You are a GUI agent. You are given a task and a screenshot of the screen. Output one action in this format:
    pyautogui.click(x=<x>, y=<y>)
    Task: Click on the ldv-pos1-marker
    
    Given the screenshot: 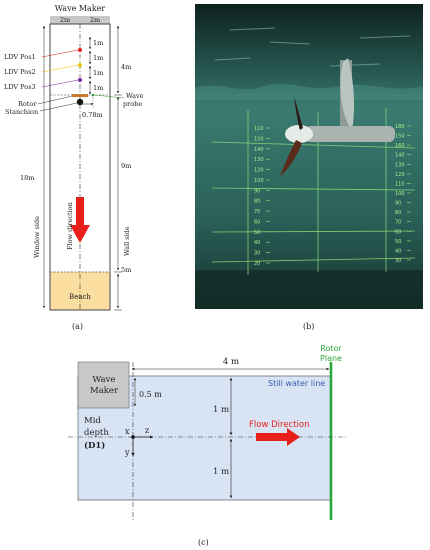 What is the action you would take?
    pyautogui.click(x=80, y=50)
    